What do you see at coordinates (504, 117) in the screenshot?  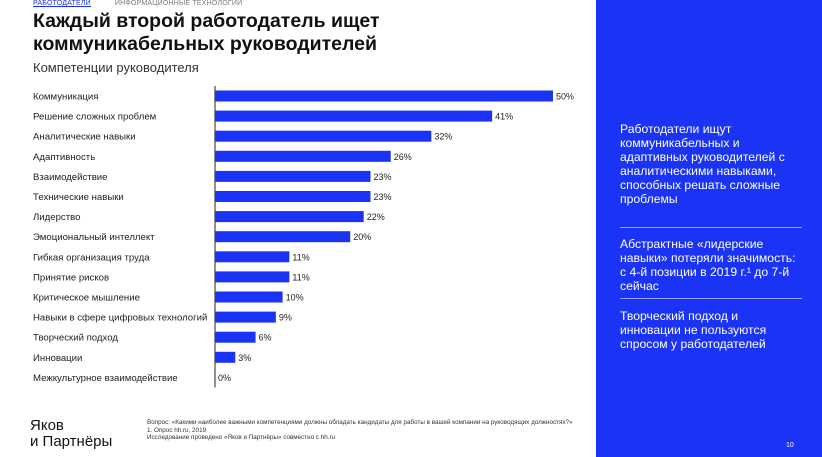 I see `value-label: 41%` at bounding box center [504, 117].